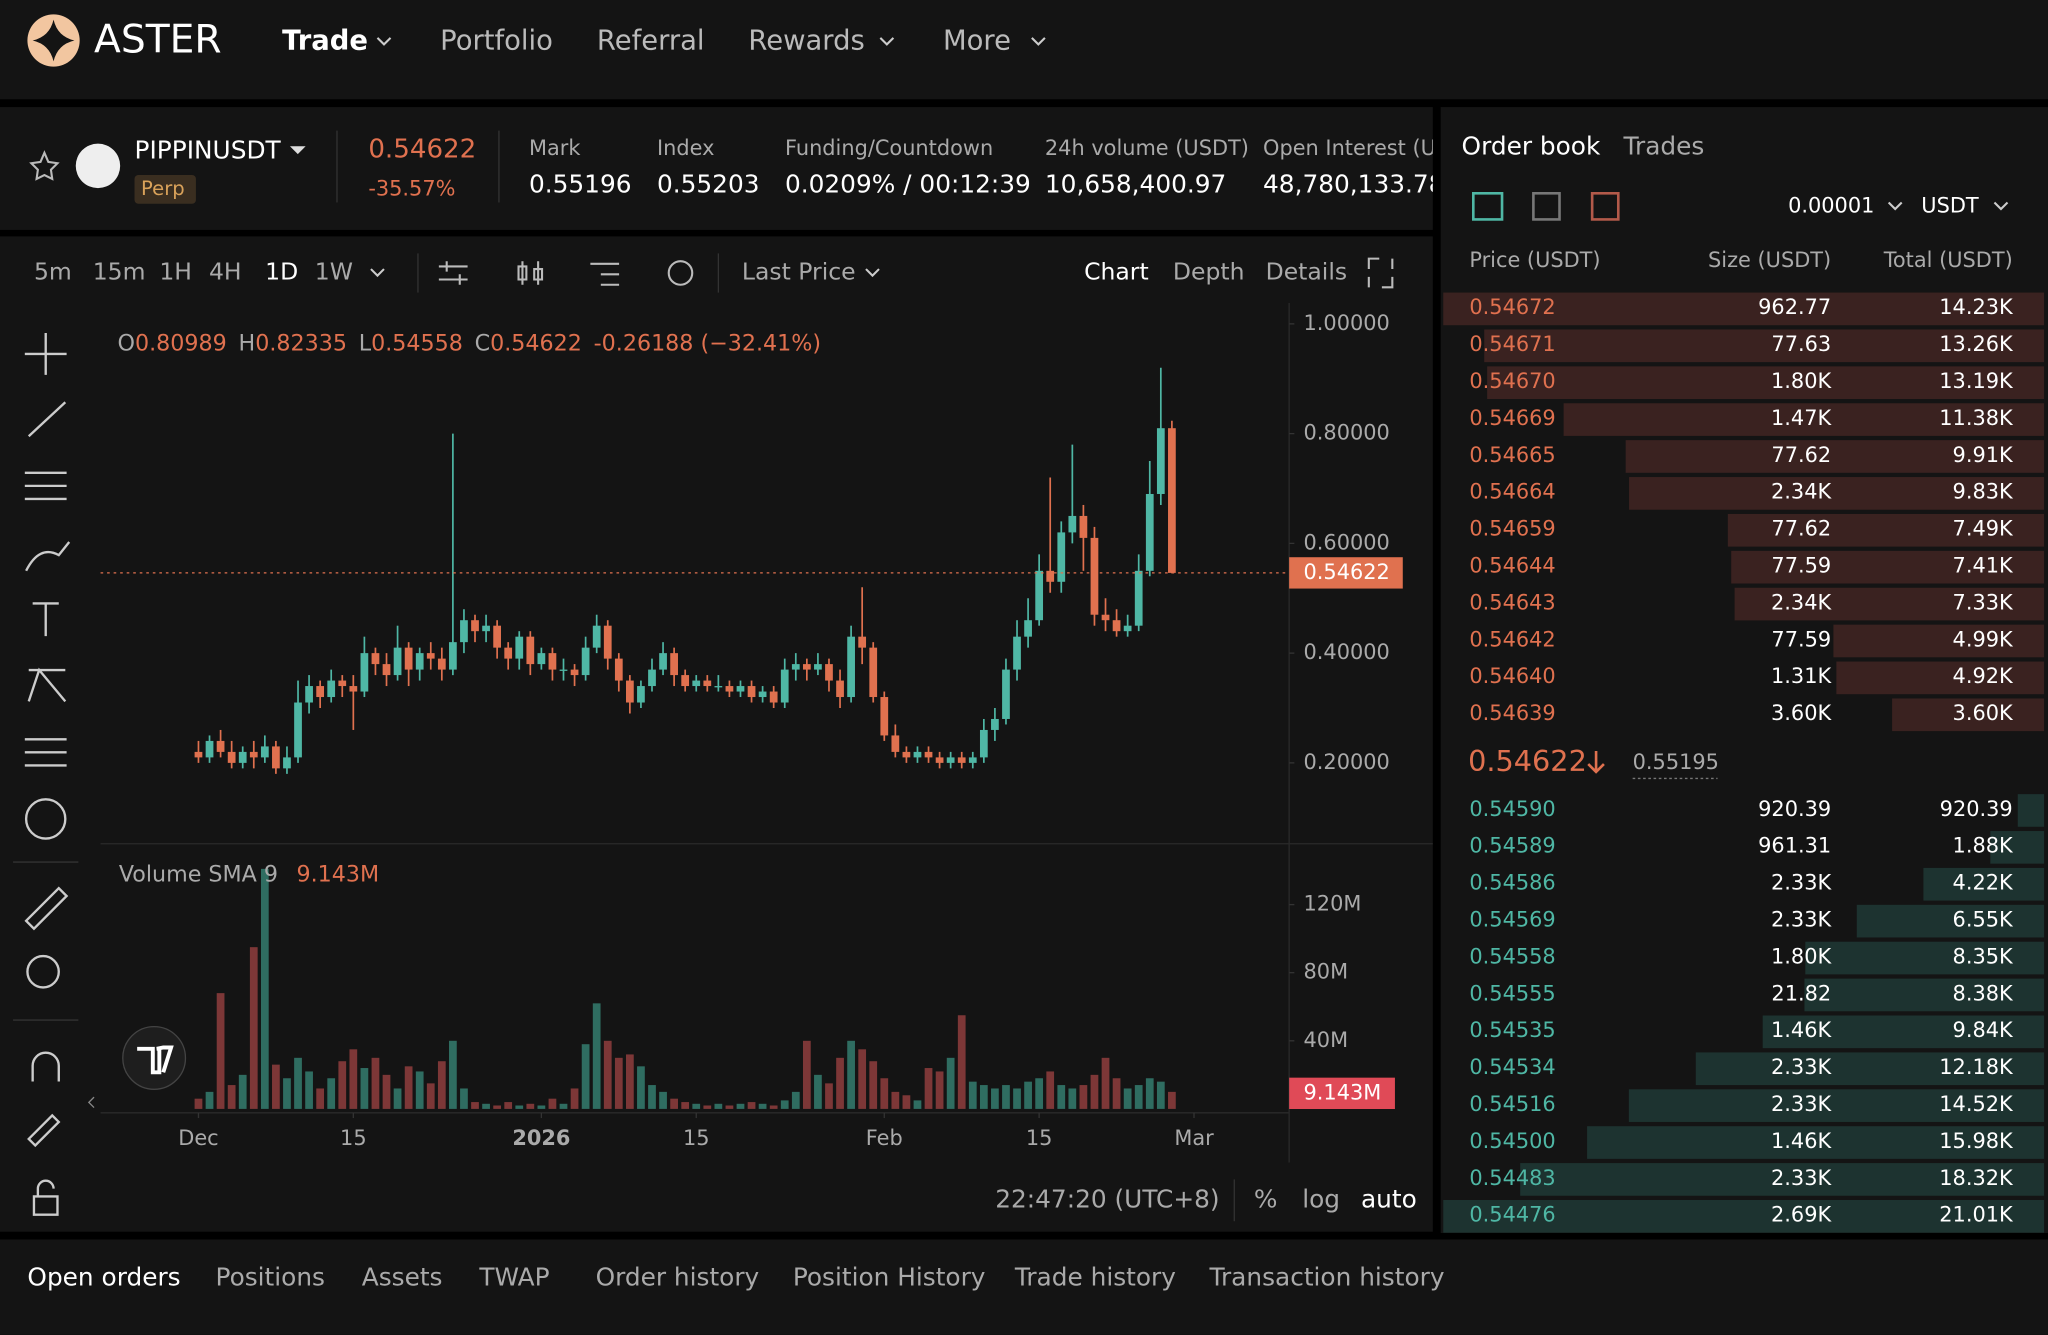 The width and height of the screenshot is (2048, 1335). What do you see at coordinates (651, 40) in the screenshot?
I see `nav-item: Referral` at bounding box center [651, 40].